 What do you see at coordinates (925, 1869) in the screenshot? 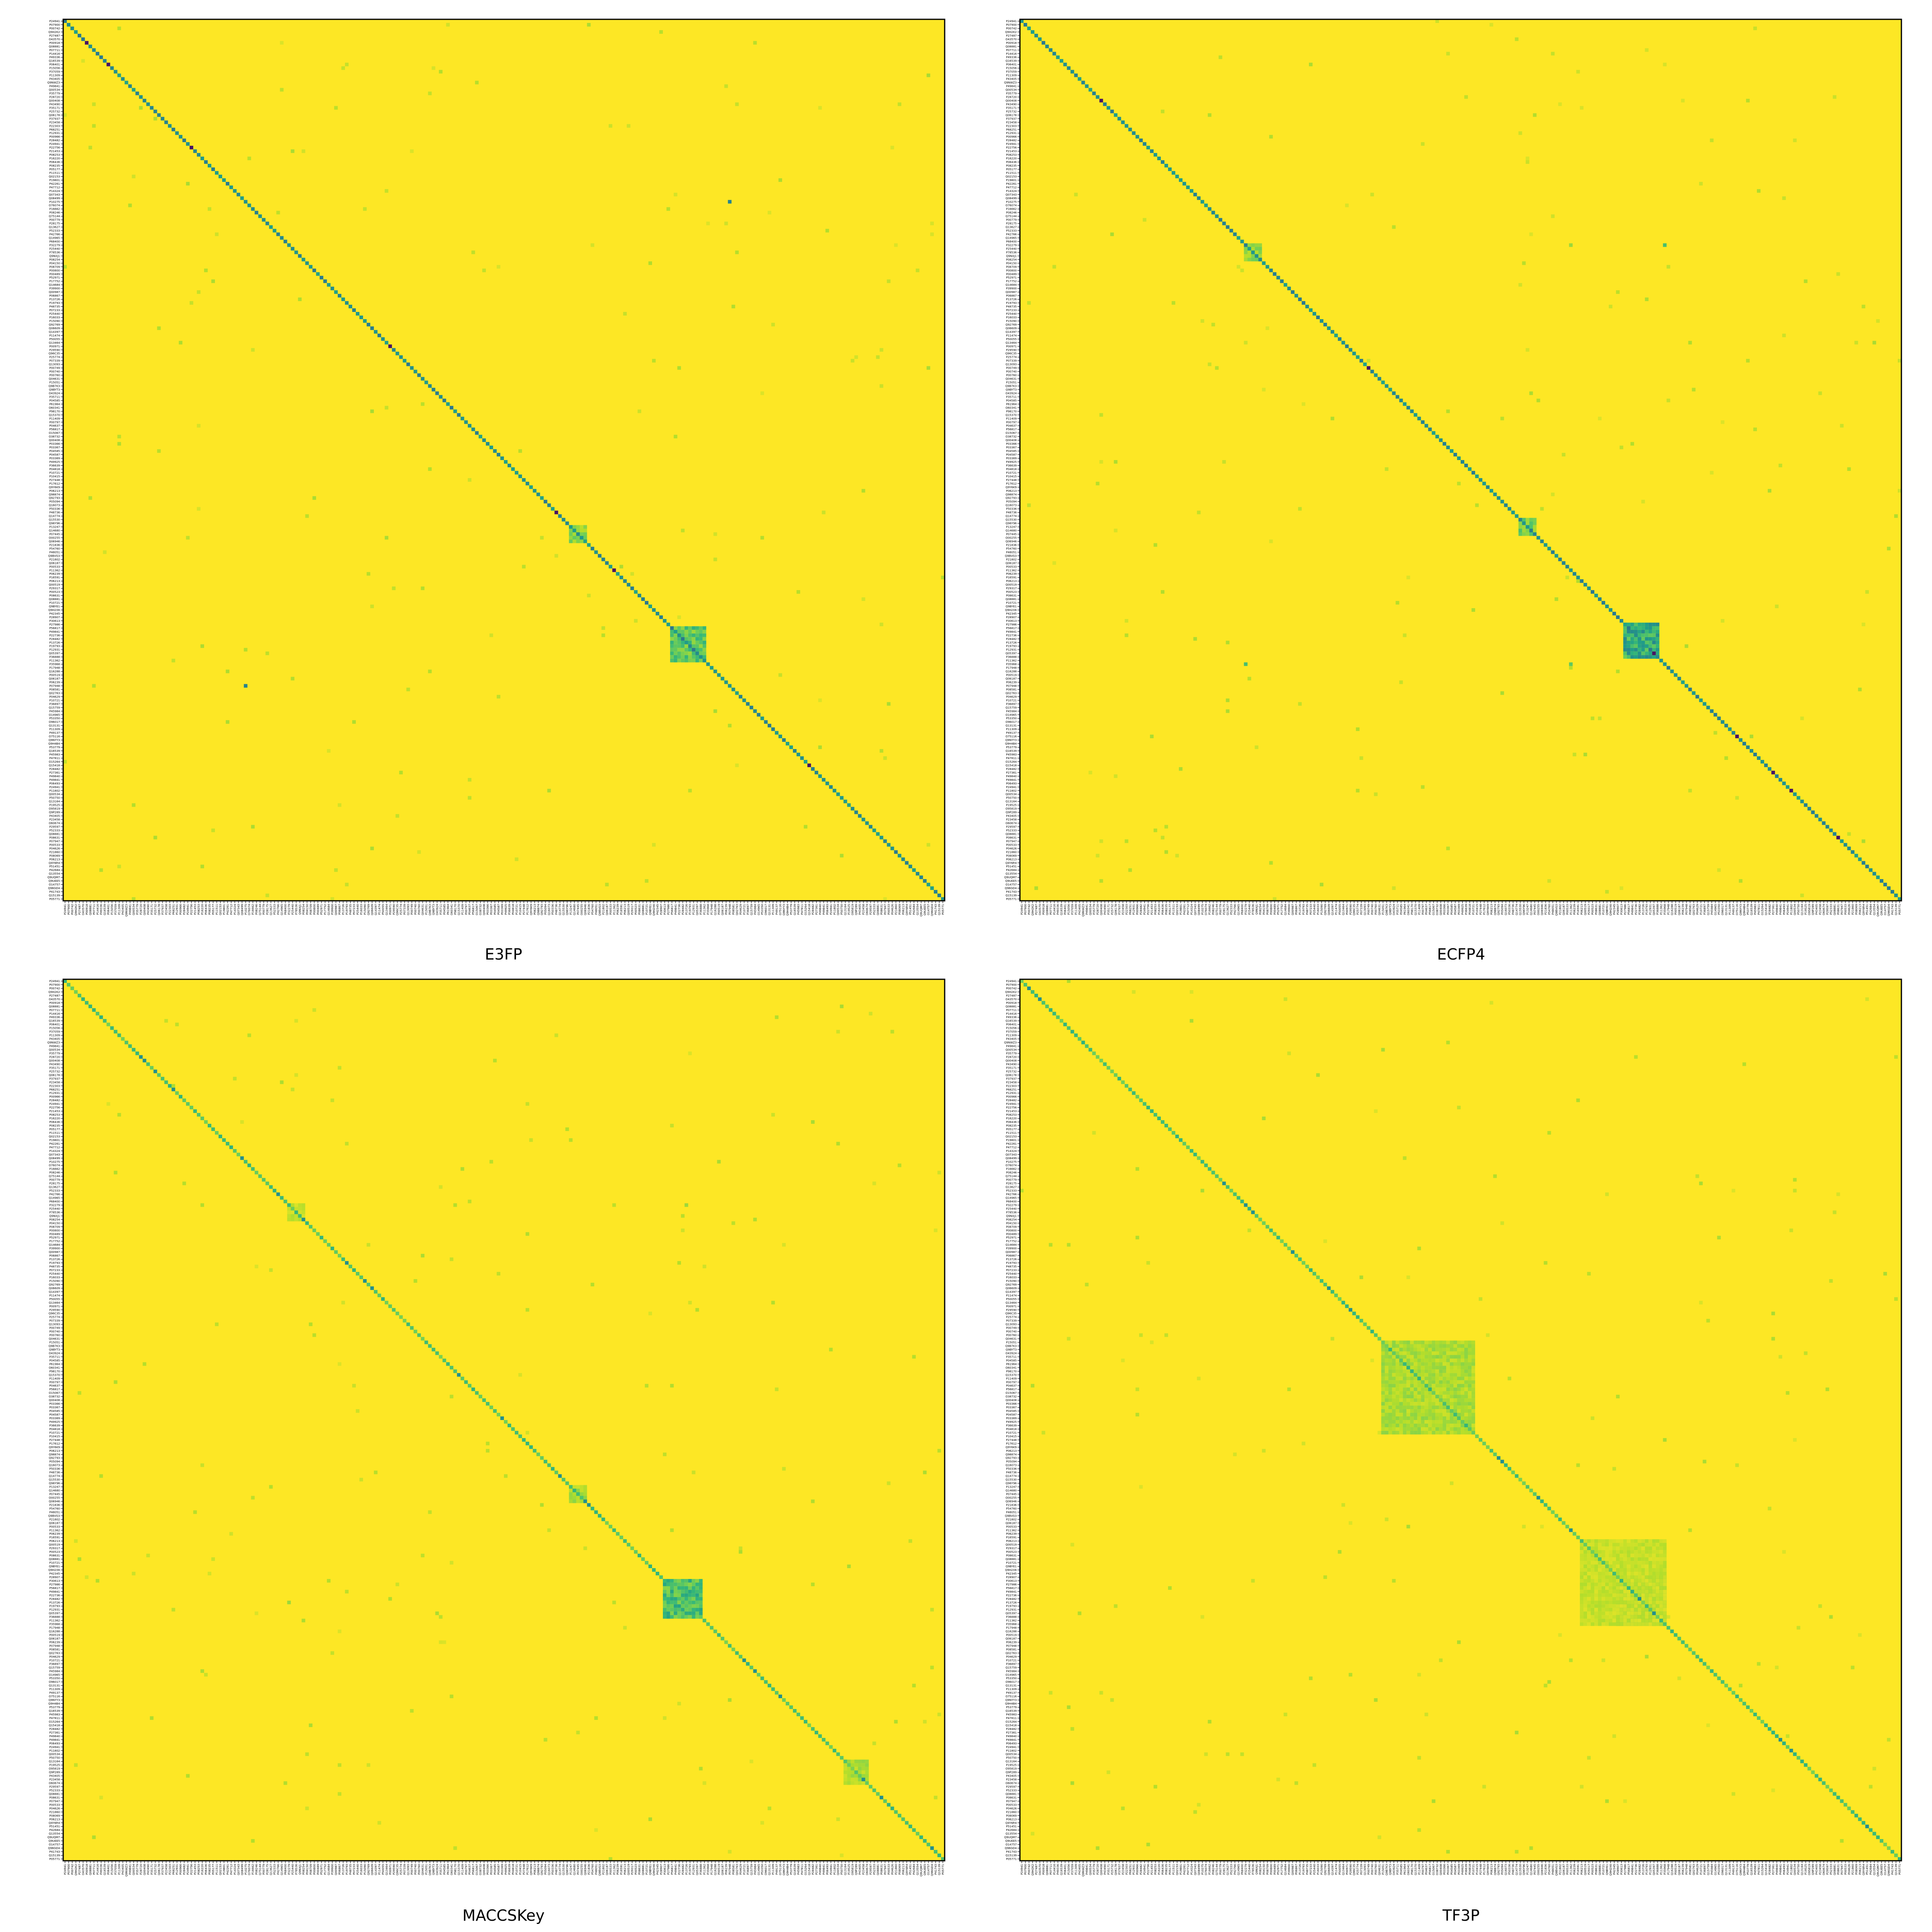
I see `x-tick-label: Q9UEE5` at bounding box center [925, 1869].